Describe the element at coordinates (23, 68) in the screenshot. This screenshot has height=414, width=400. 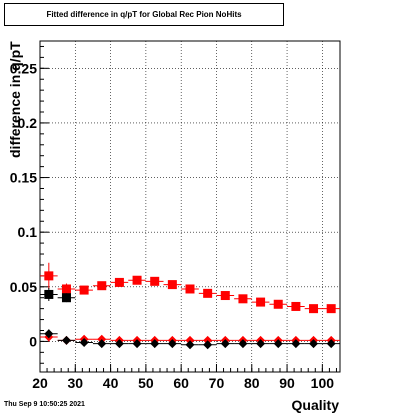
I see `y-tick-label: 0.25` at that location.